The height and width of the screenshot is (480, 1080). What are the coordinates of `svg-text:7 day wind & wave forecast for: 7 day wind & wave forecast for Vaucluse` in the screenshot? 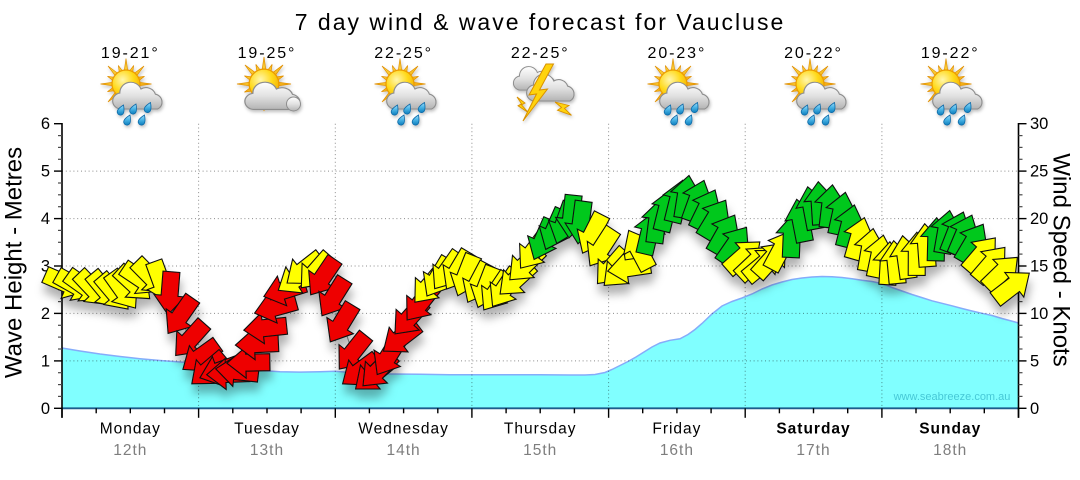 It's located at (540, 22).